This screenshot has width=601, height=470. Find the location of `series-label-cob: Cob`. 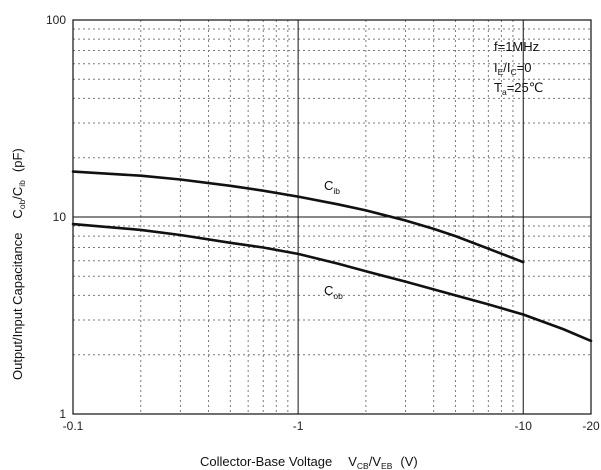

series-label-cob: Cob is located at coordinates (333, 292).